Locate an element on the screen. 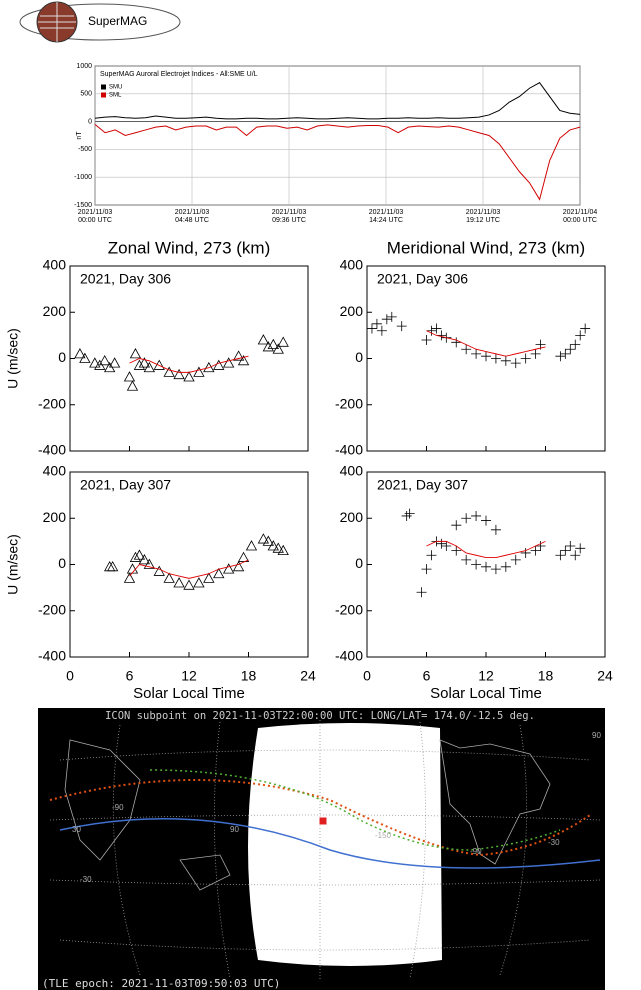 This screenshot has height=990, width=641. x-tick-label: 6 is located at coordinates (427, 676).